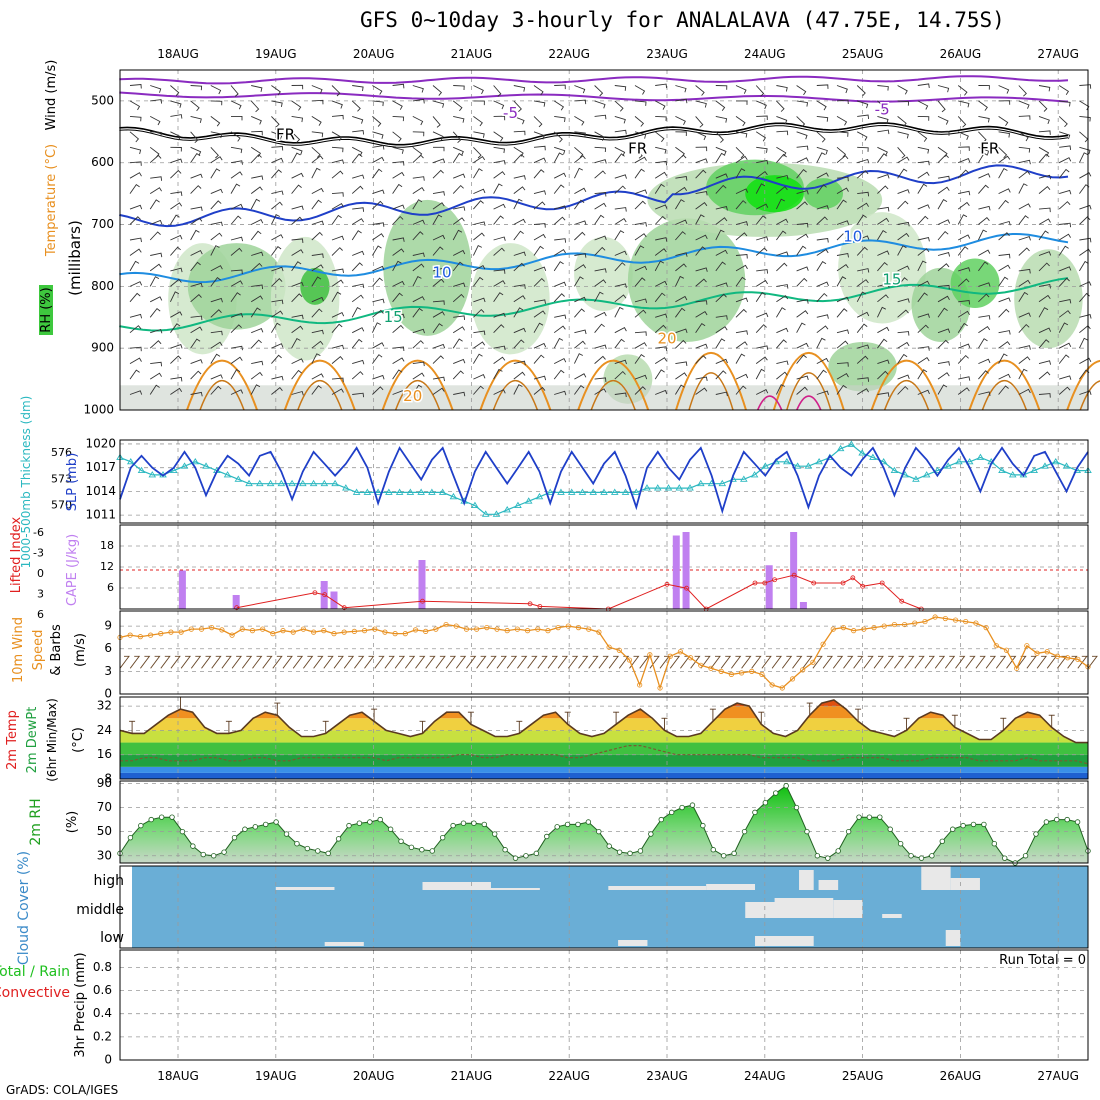  What do you see at coordinates (686, 280) in the screenshot?
I see `rh-shading` at bounding box center [686, 280].